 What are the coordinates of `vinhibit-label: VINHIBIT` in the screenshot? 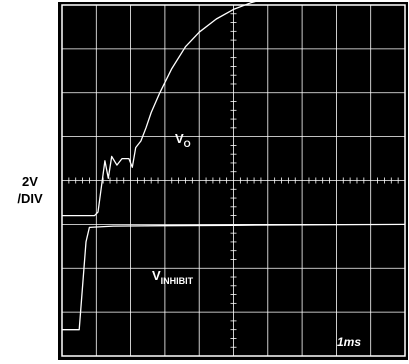 It's located at (173, 277).